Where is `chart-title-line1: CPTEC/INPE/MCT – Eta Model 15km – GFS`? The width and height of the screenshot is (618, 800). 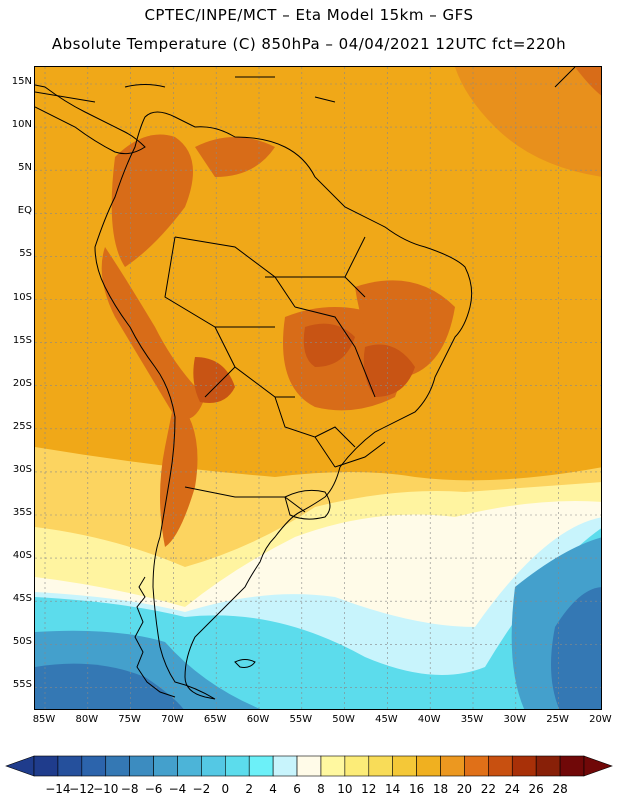 chart-title-line1: CPTEC/INPE/MCT – Eta Model 15km – GFS is located at coordinates (309, 15).